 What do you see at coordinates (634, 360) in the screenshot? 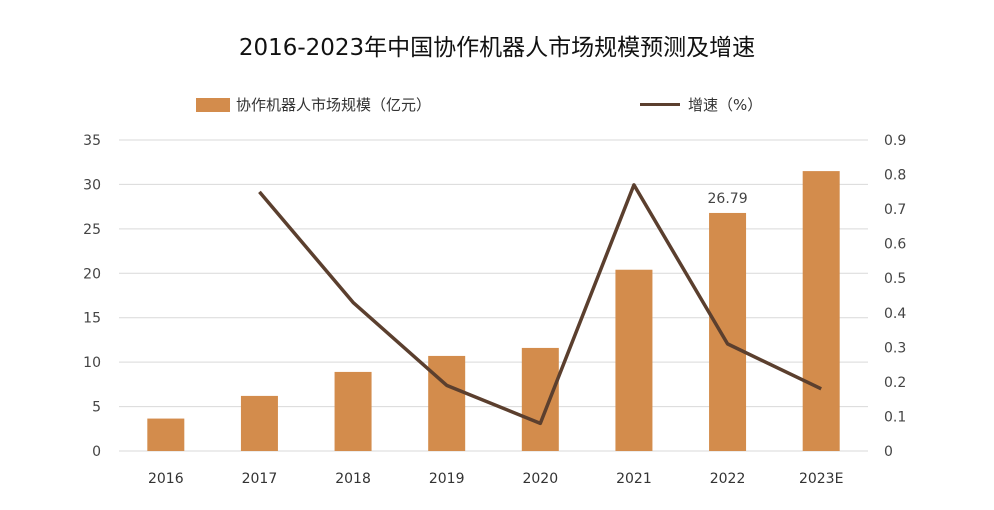
I see `bar-2021` at bounding box center [634, 360].